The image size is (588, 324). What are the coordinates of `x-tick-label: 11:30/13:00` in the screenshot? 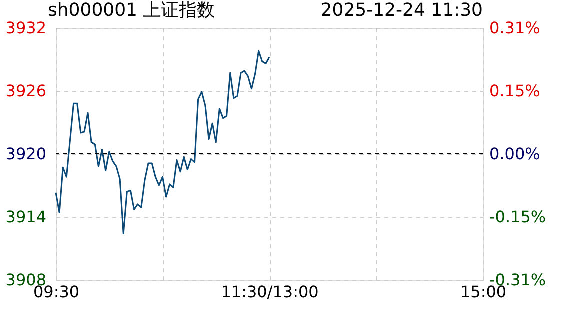 It's located at (270, 292).